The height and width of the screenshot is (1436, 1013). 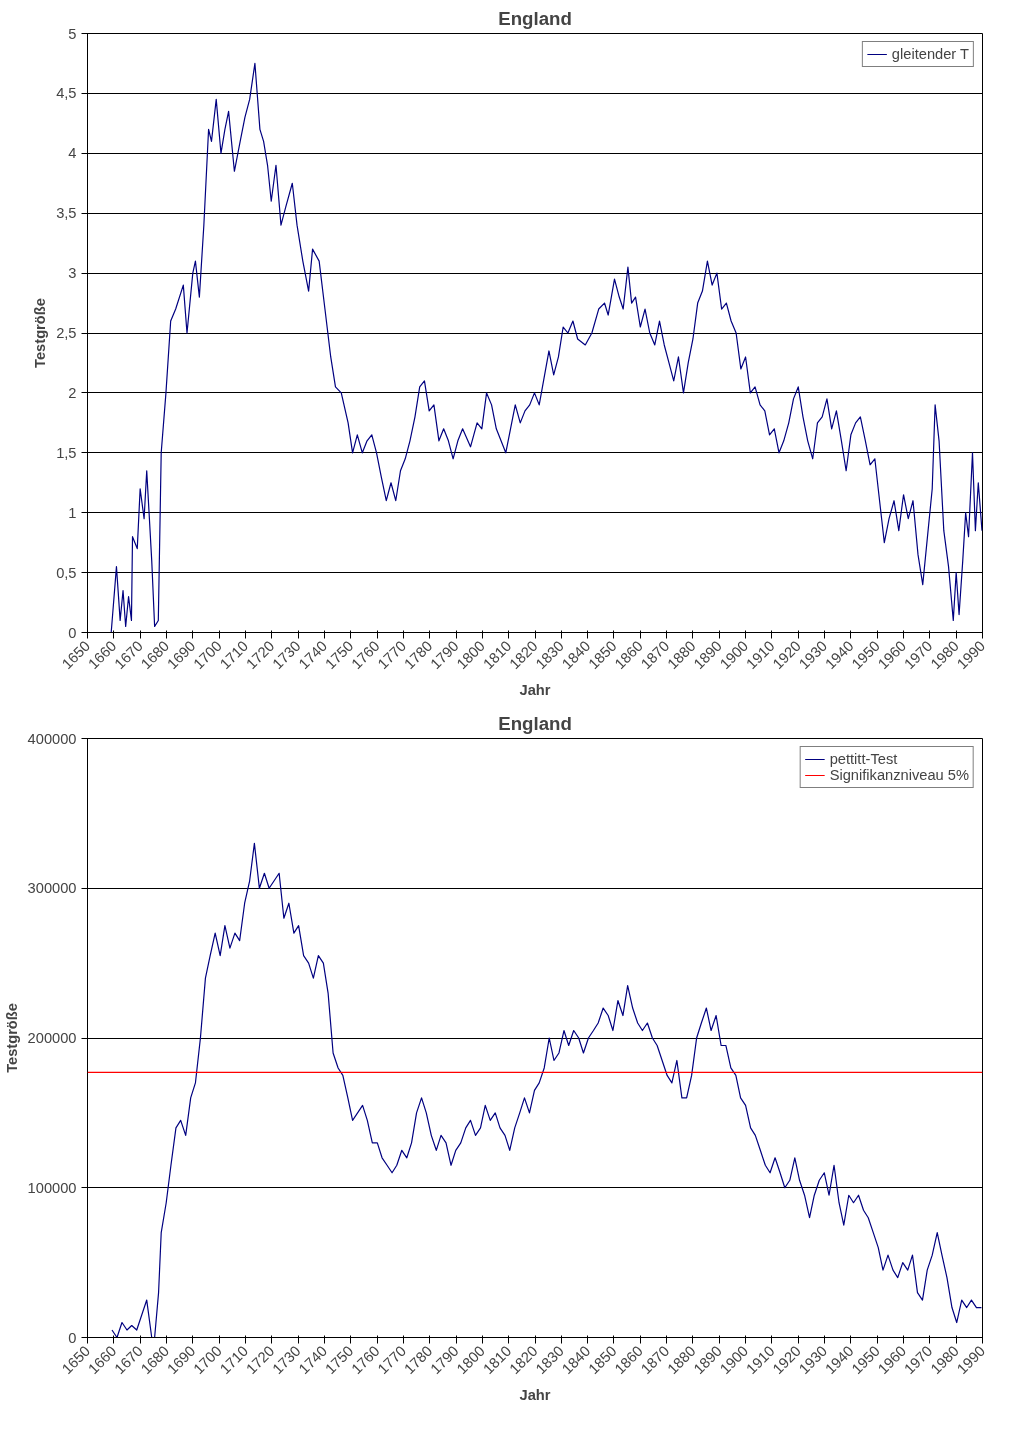 I want to click on y-tick-label: 200000, so click(x=52, y=1038).